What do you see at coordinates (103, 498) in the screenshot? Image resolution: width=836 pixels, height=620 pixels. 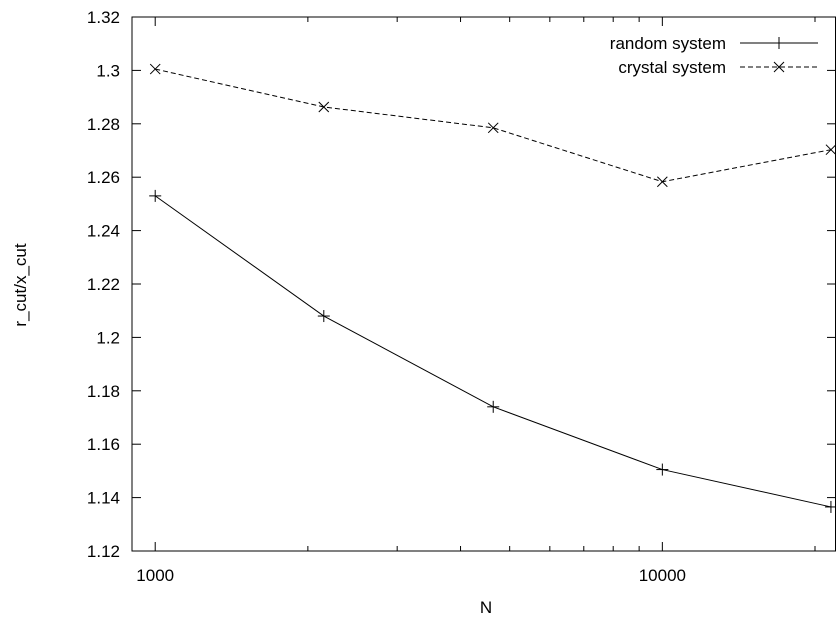 I see `y-tick-label: 1.14` at bounding box center [103, 498].